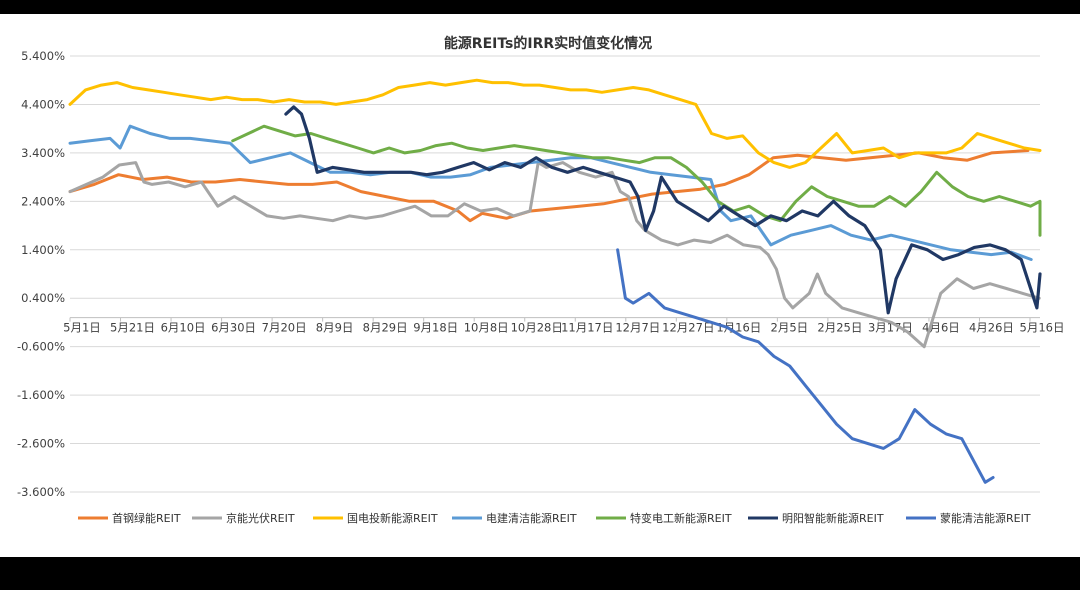 The width and height of the screenshot is (1080, 590). What do you see at coordinates (985, 518) in the screenshot?
I see `legend-label: 蒙能清洁能源REIT` at bounding box center [985, 518].